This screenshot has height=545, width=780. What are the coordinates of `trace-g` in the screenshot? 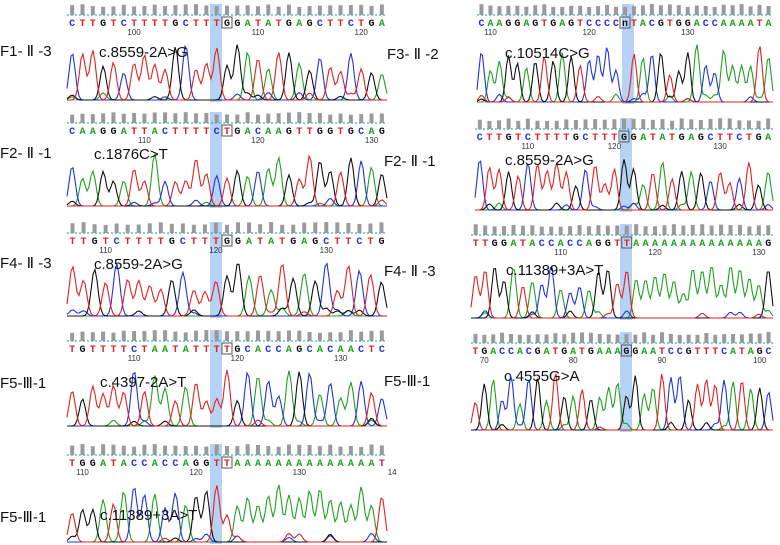 It's located at (624, 185).